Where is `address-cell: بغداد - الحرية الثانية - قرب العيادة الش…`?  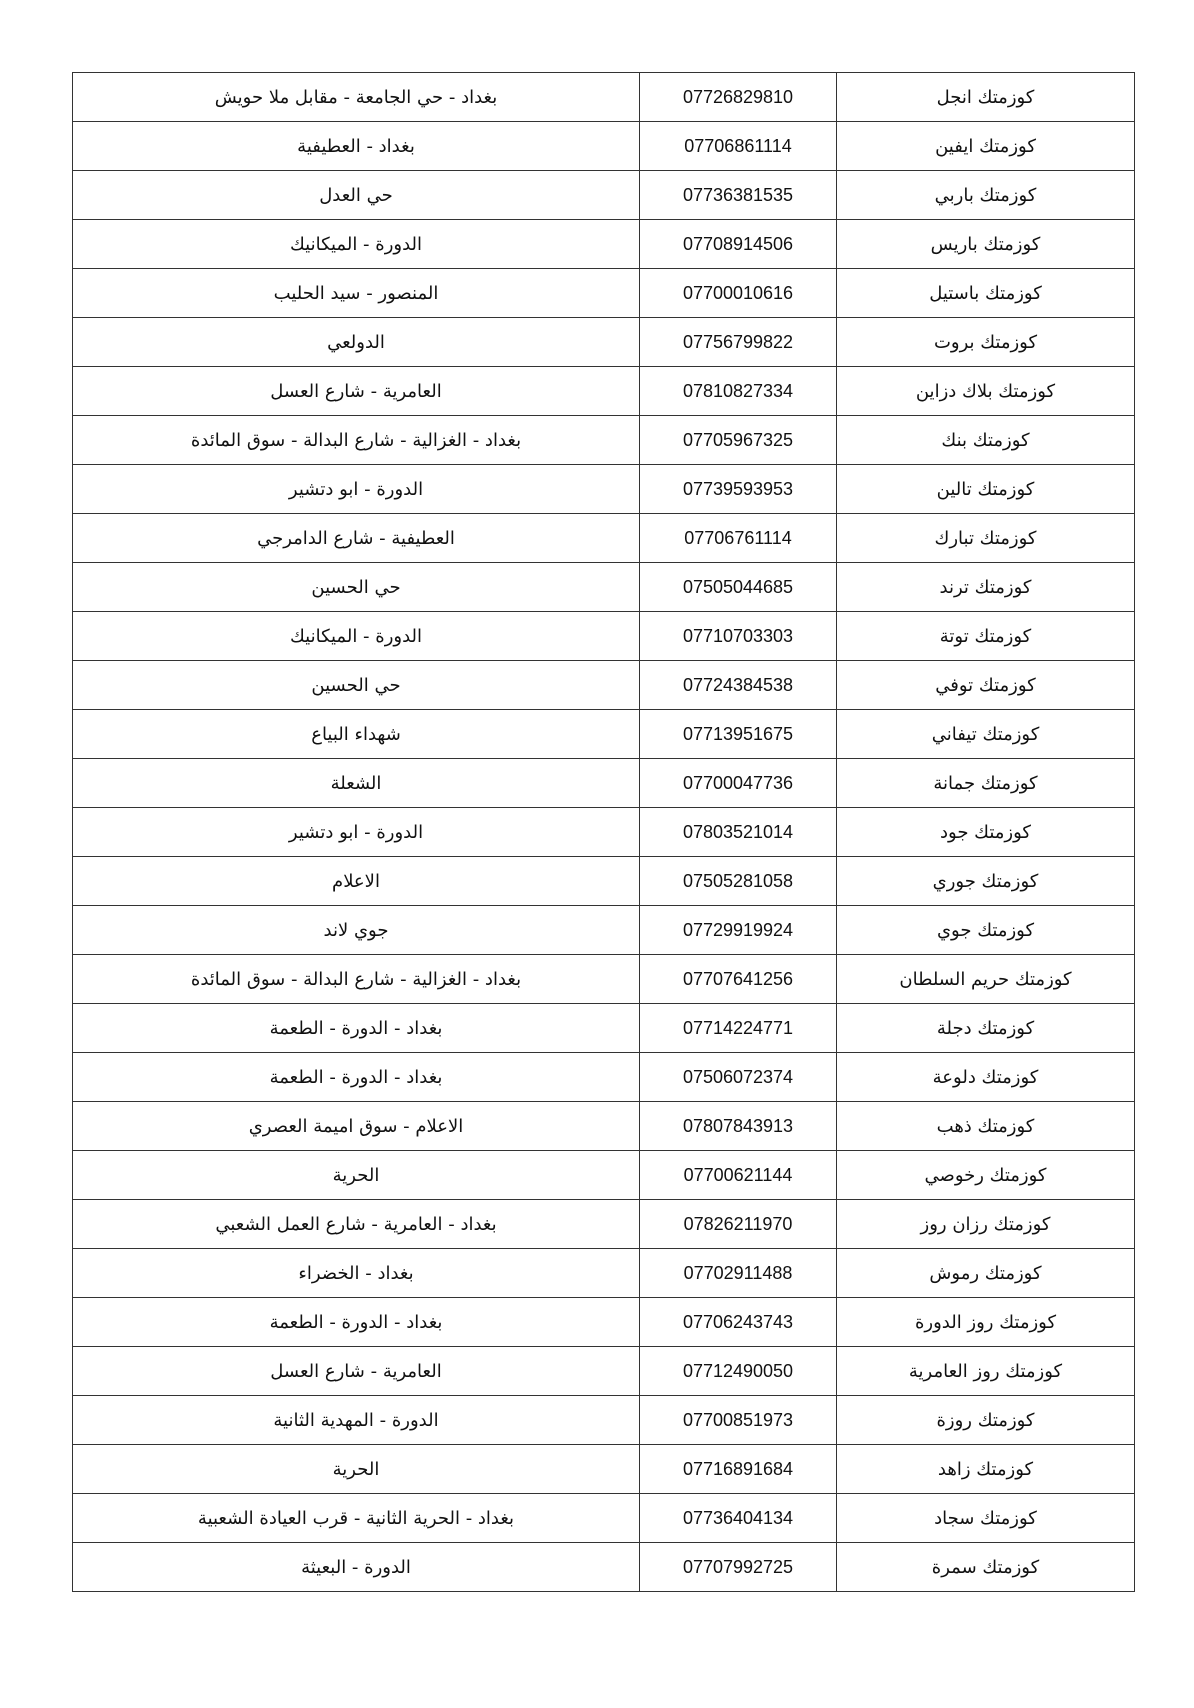 address-cell: بغداد - الحرية الثانية - قرب العيادة الش… is located at coordinates (356, 1518).